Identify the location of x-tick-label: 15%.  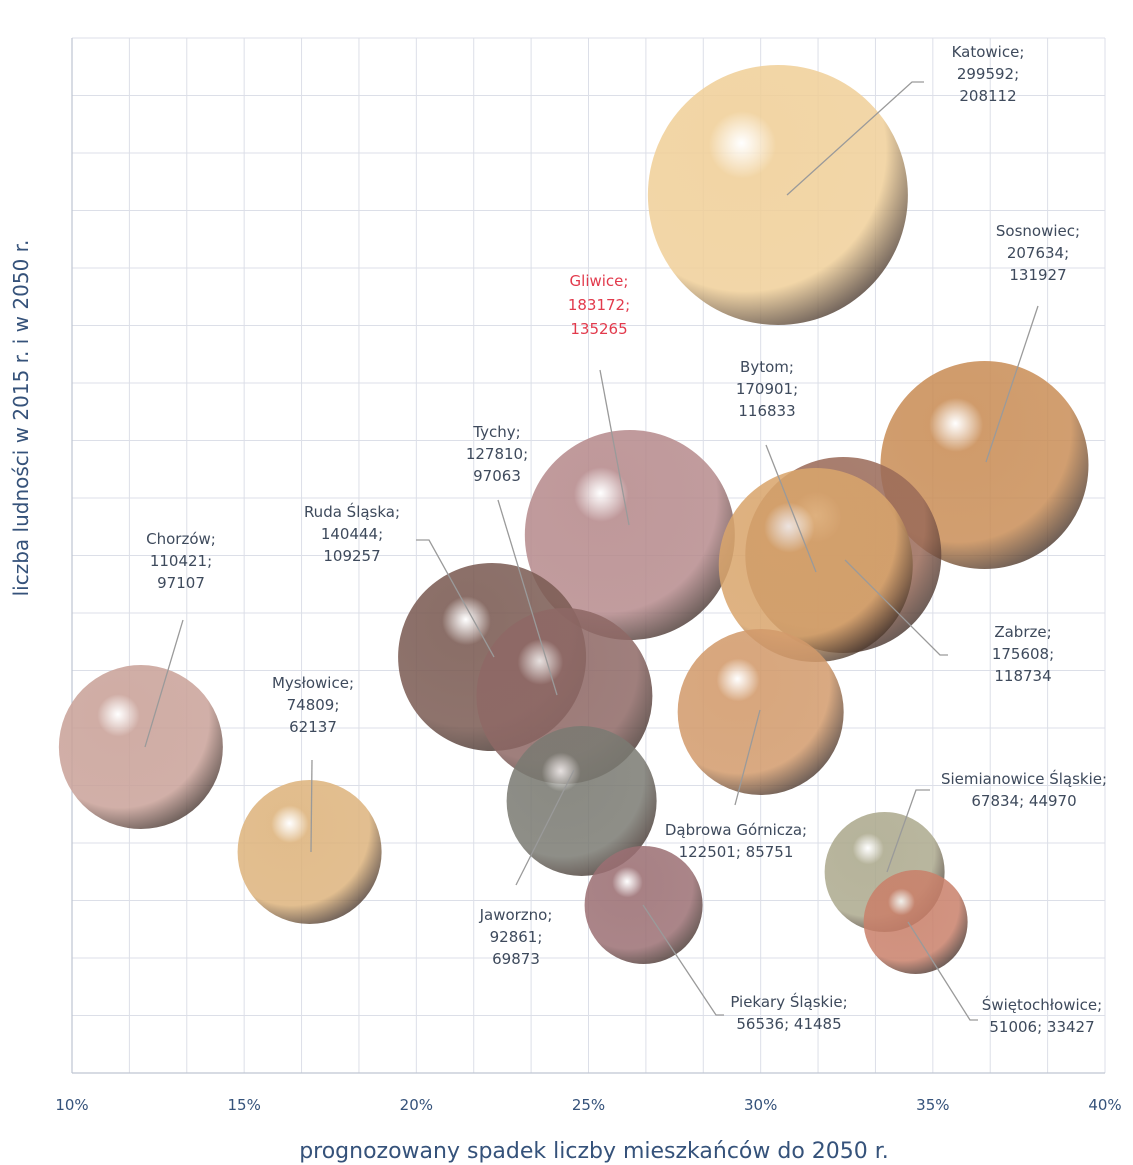
(243, 1105).